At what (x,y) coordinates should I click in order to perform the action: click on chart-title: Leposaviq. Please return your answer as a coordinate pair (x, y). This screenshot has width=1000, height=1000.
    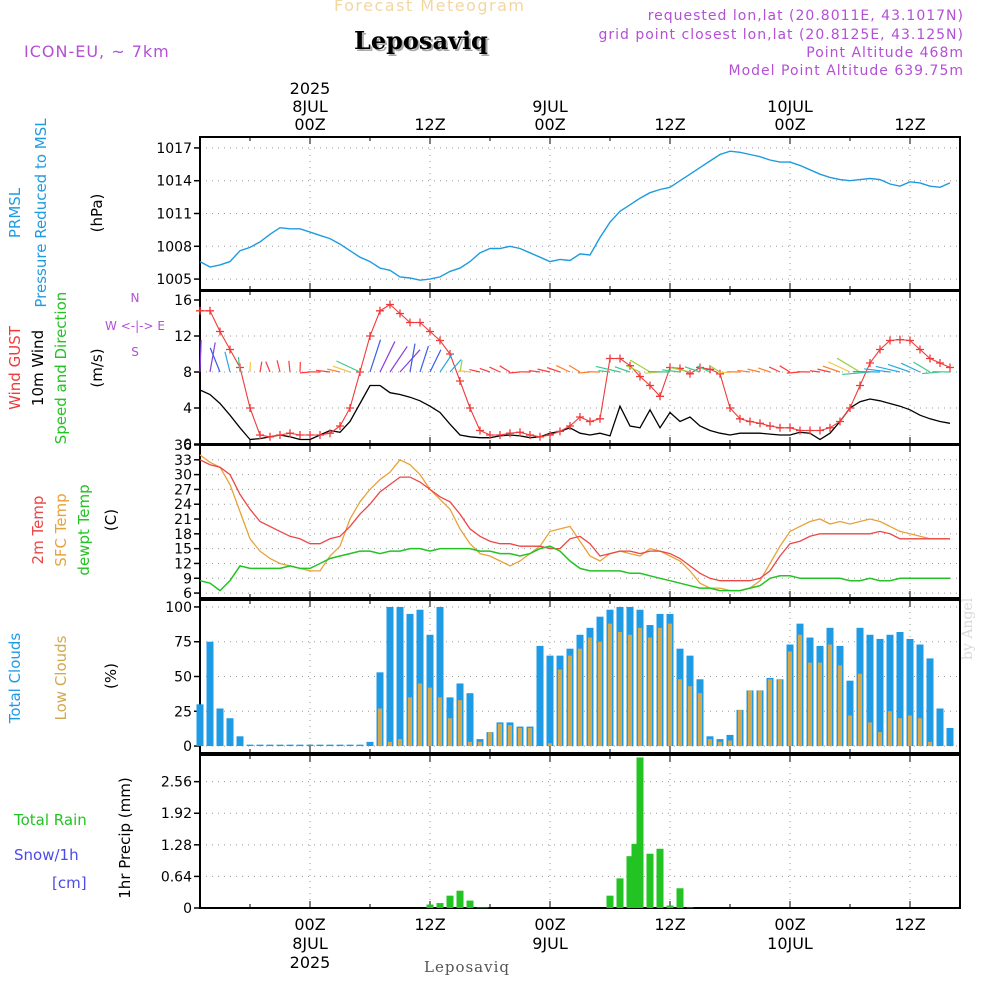
    Looking at the image, I should click on (421, 40).